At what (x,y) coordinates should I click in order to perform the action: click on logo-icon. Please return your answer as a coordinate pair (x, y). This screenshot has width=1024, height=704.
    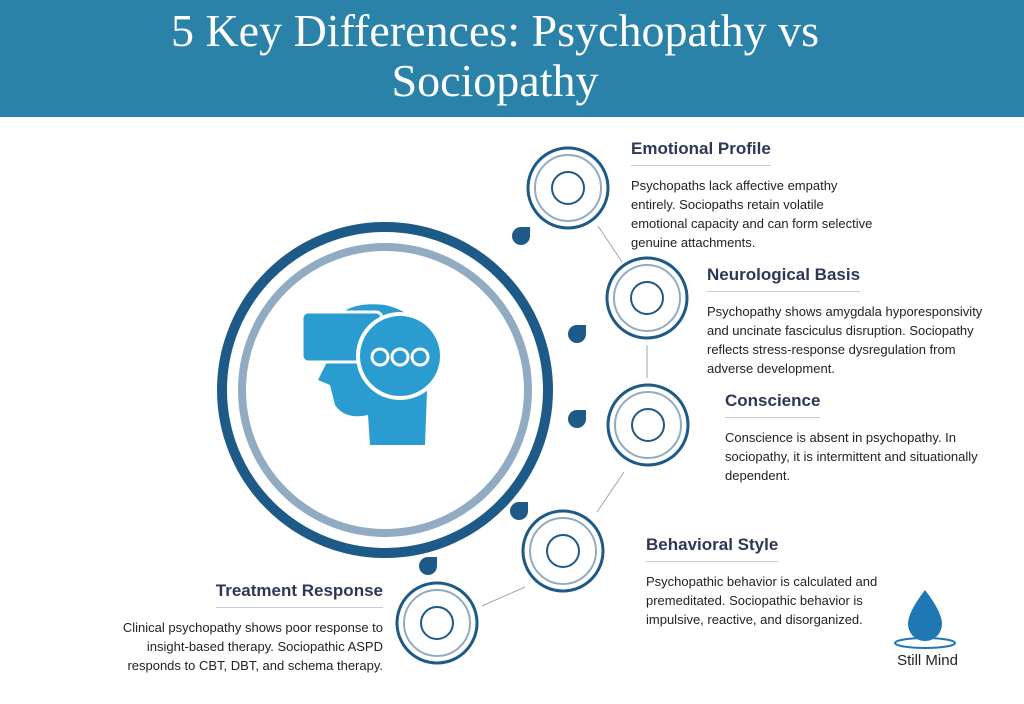
    Looking at the image, I should click on (925, 619).